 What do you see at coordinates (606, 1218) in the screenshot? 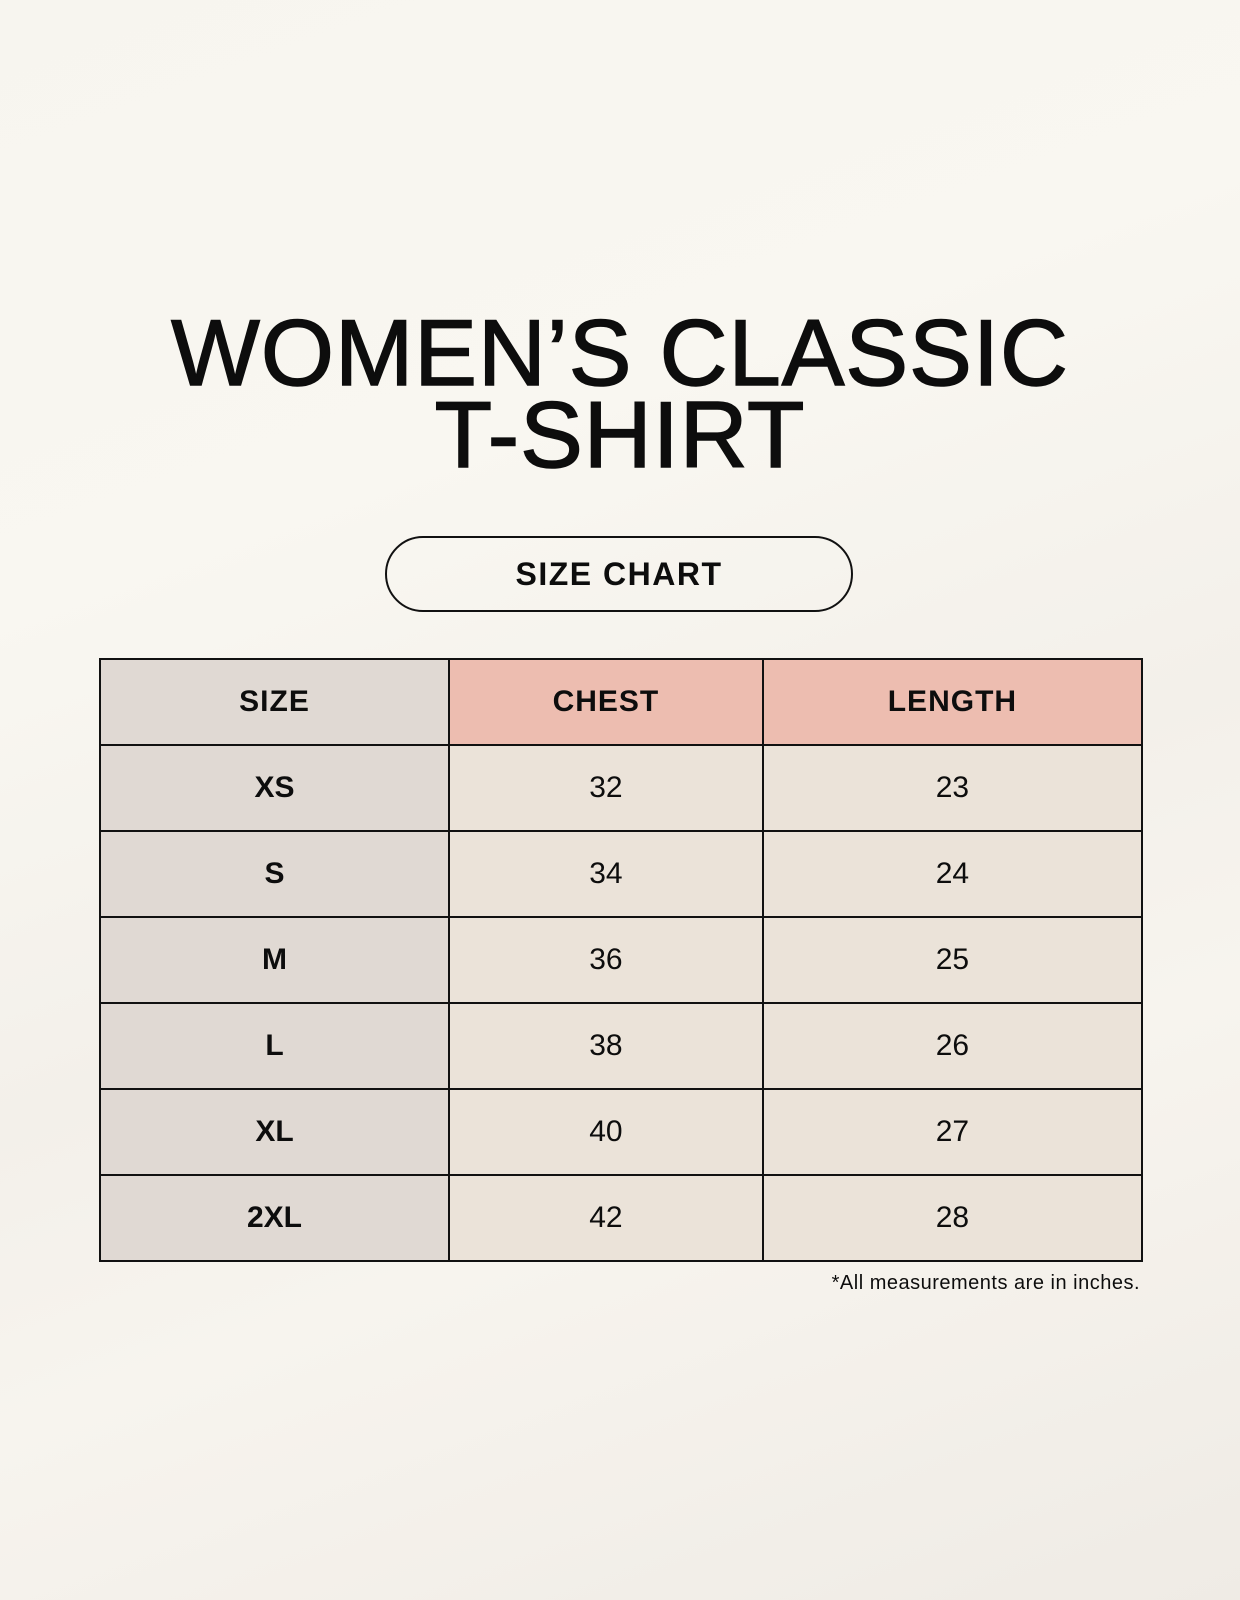
I see `cell-chest: 42` at bounding box center [606, 1218].